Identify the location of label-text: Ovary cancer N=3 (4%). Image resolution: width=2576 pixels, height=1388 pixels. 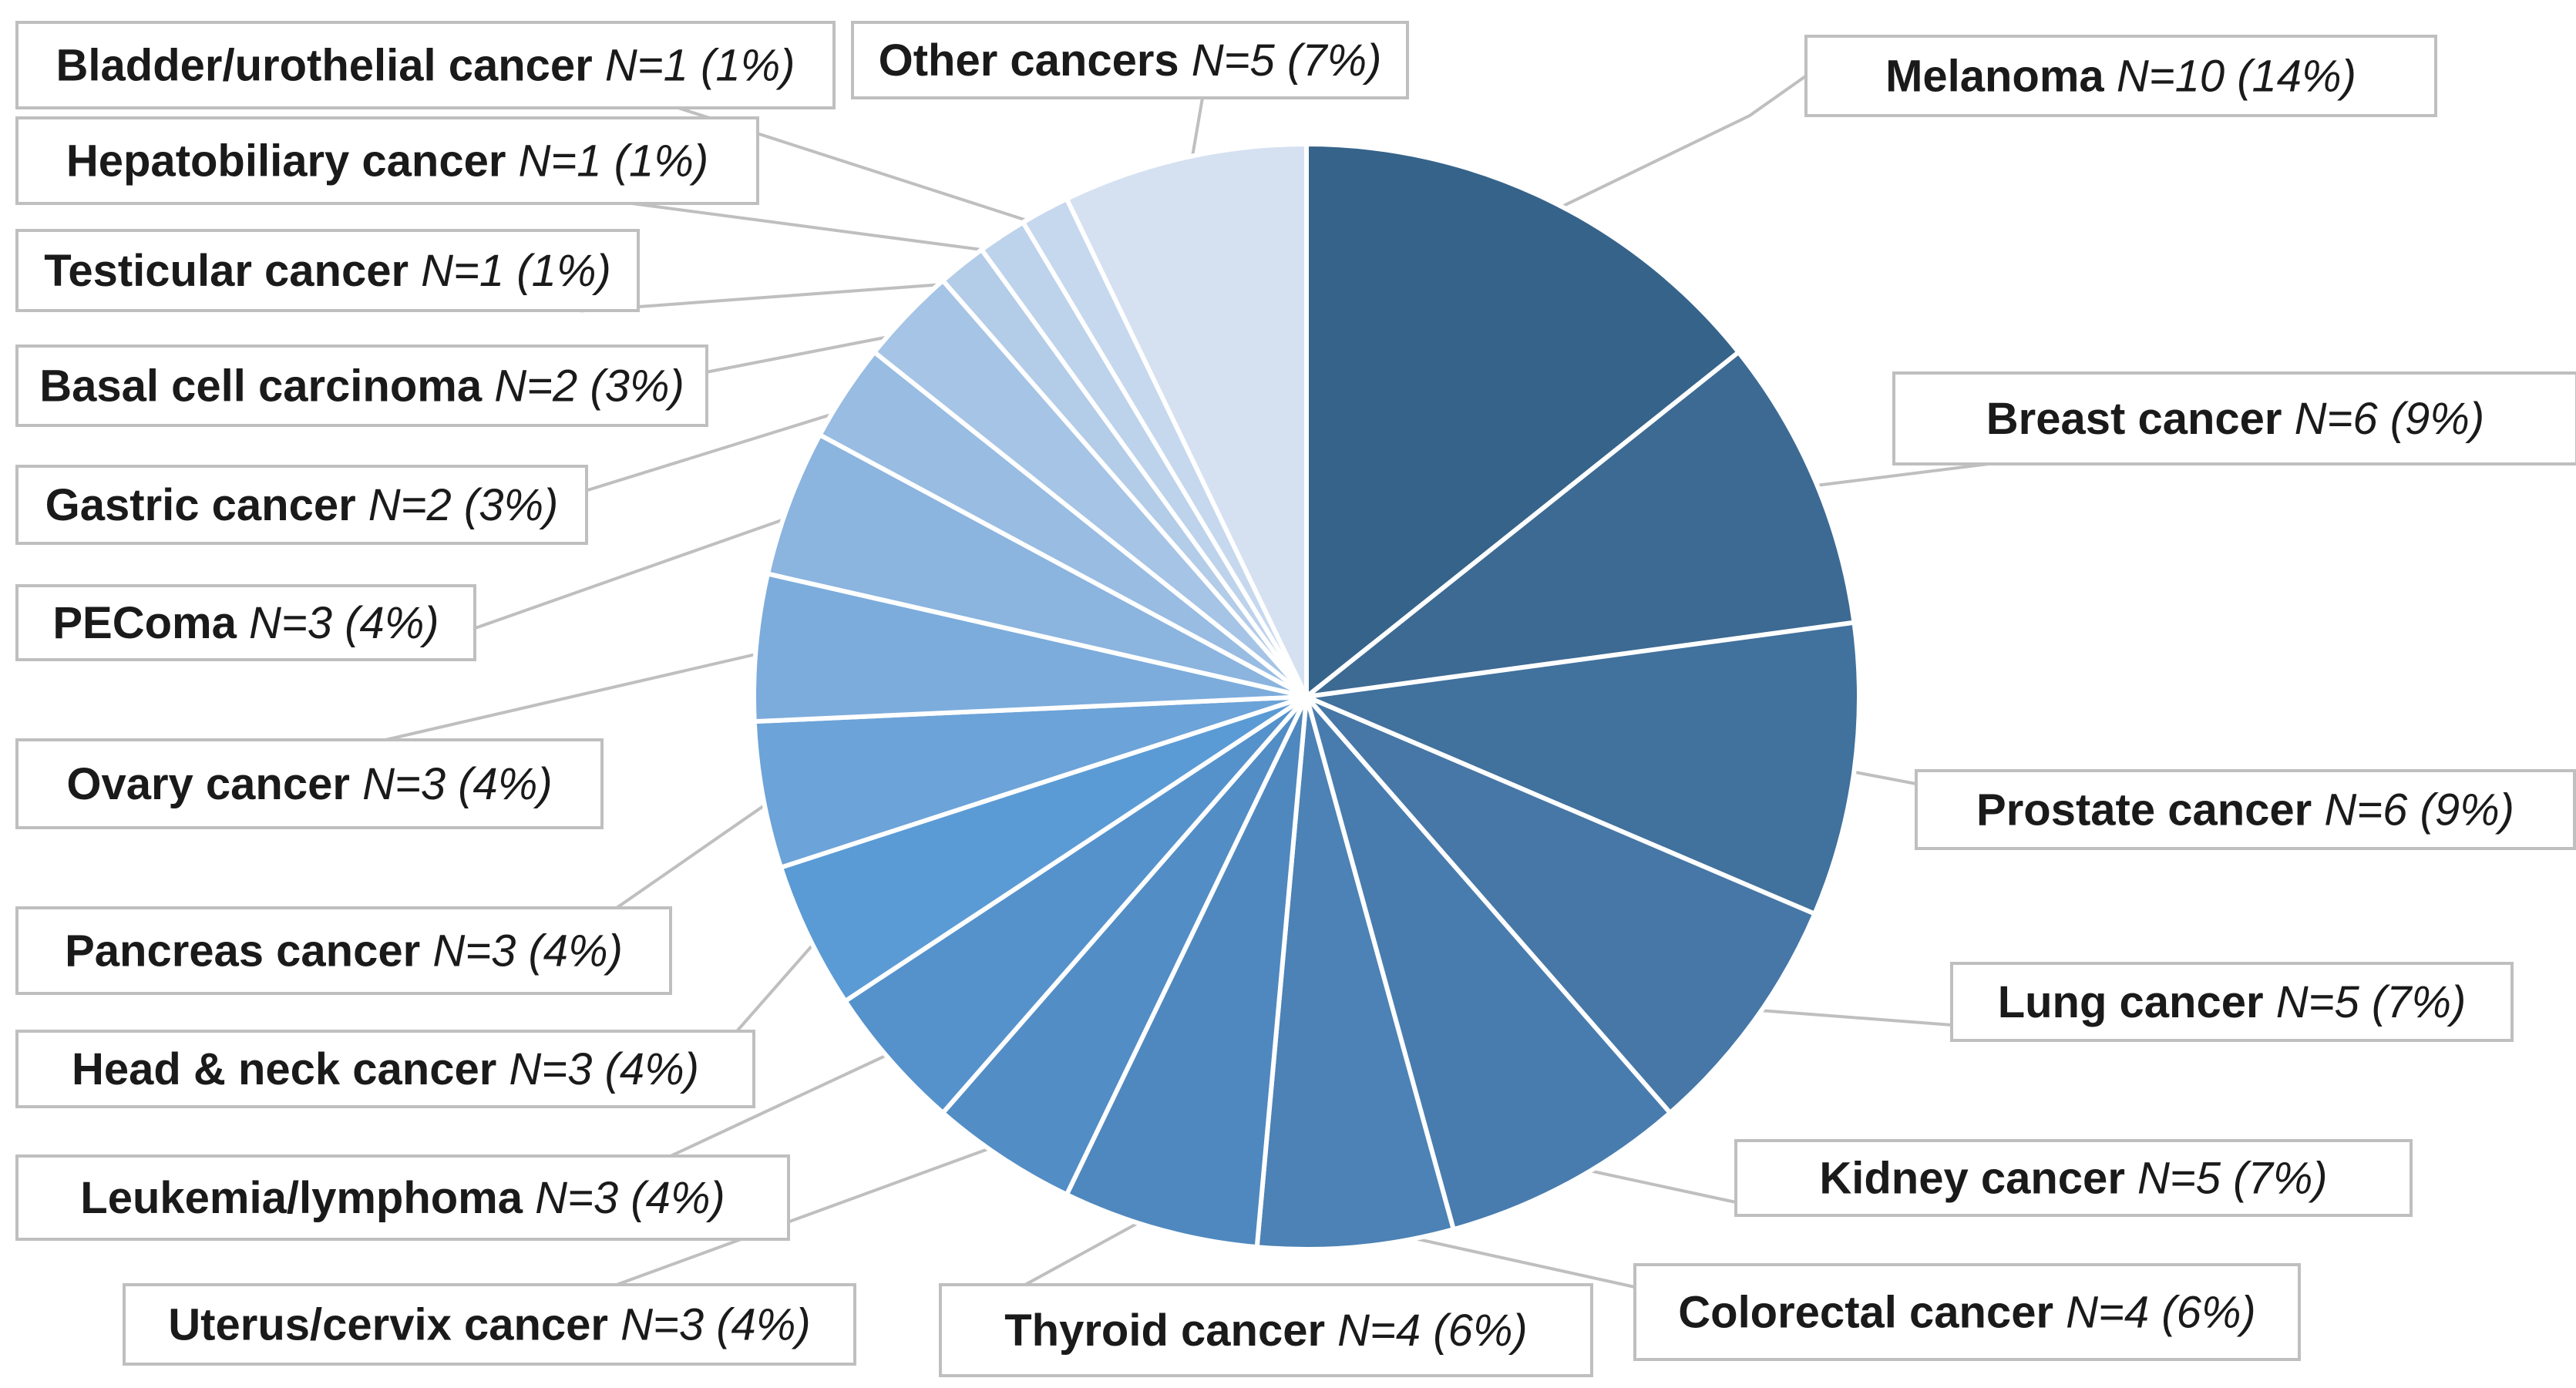
(309, 784).